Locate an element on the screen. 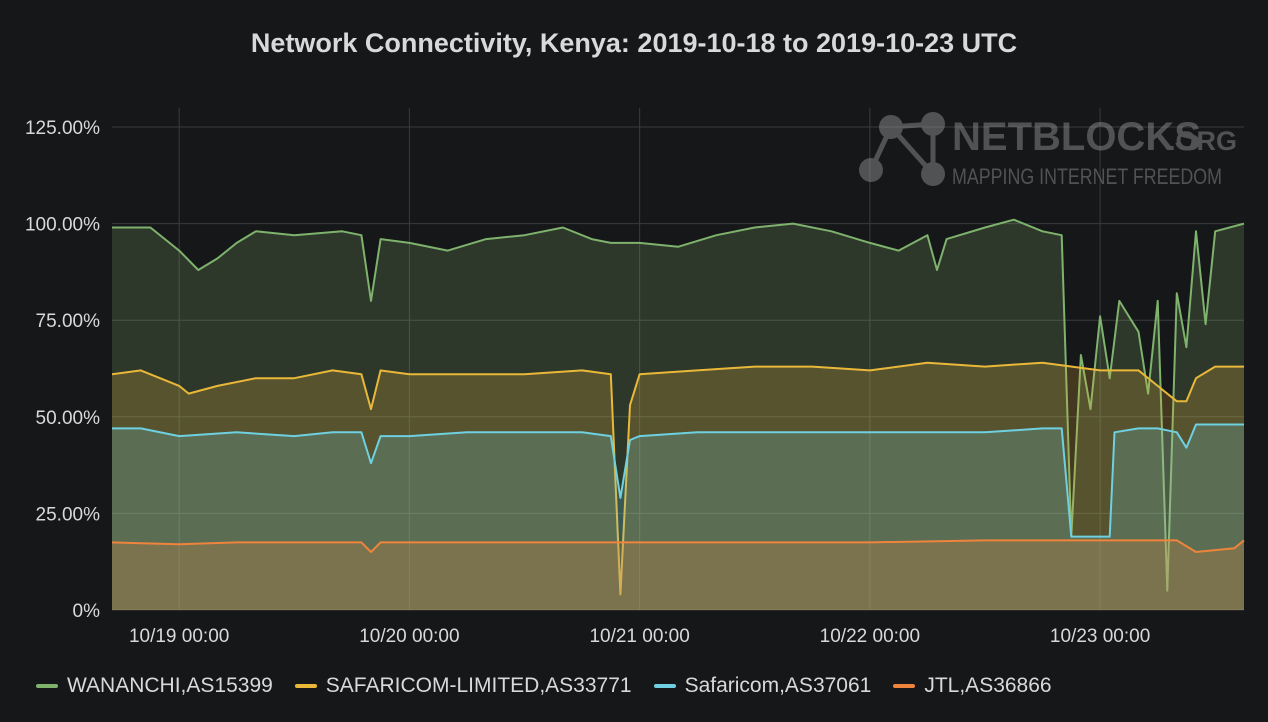 The width and height of the screenshot is (1268, 722). legend-label: JTL,AS36866 is located at coordinates (988, 685).